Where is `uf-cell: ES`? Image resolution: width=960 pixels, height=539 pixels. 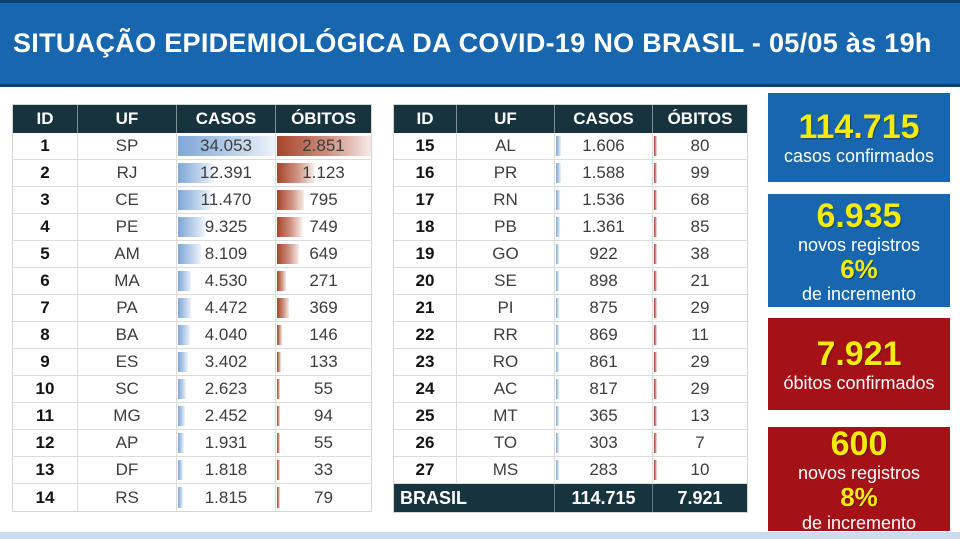
uf-cell: ES is located at coordinates (126, 362).